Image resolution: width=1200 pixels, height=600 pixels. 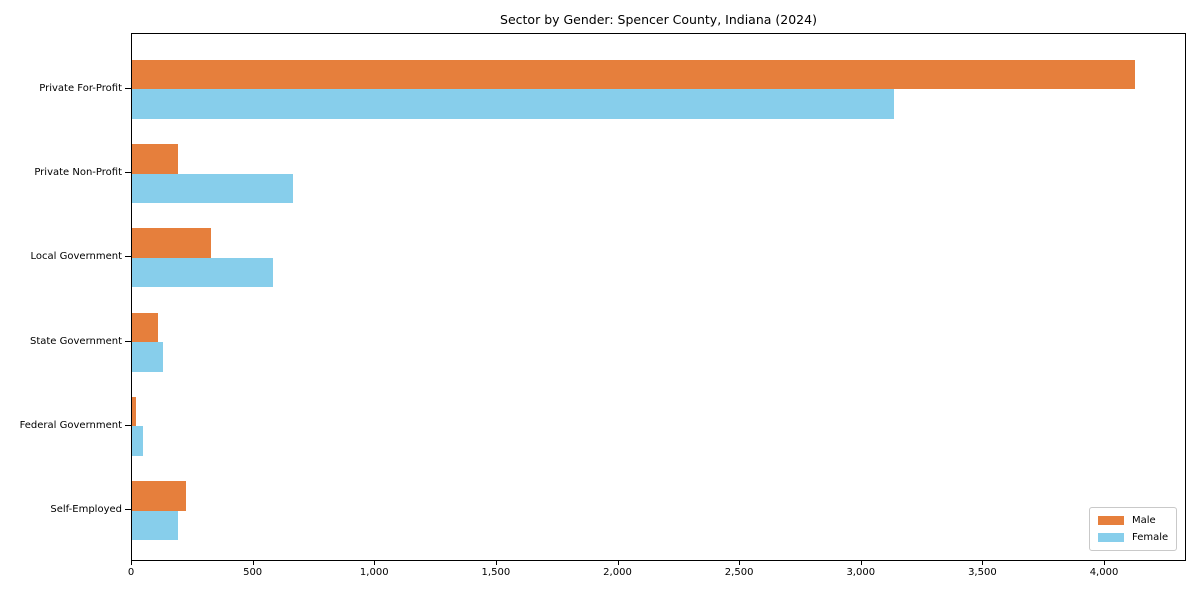 I want to click on legend-label-female: Female, so click(x=1150, y=537).